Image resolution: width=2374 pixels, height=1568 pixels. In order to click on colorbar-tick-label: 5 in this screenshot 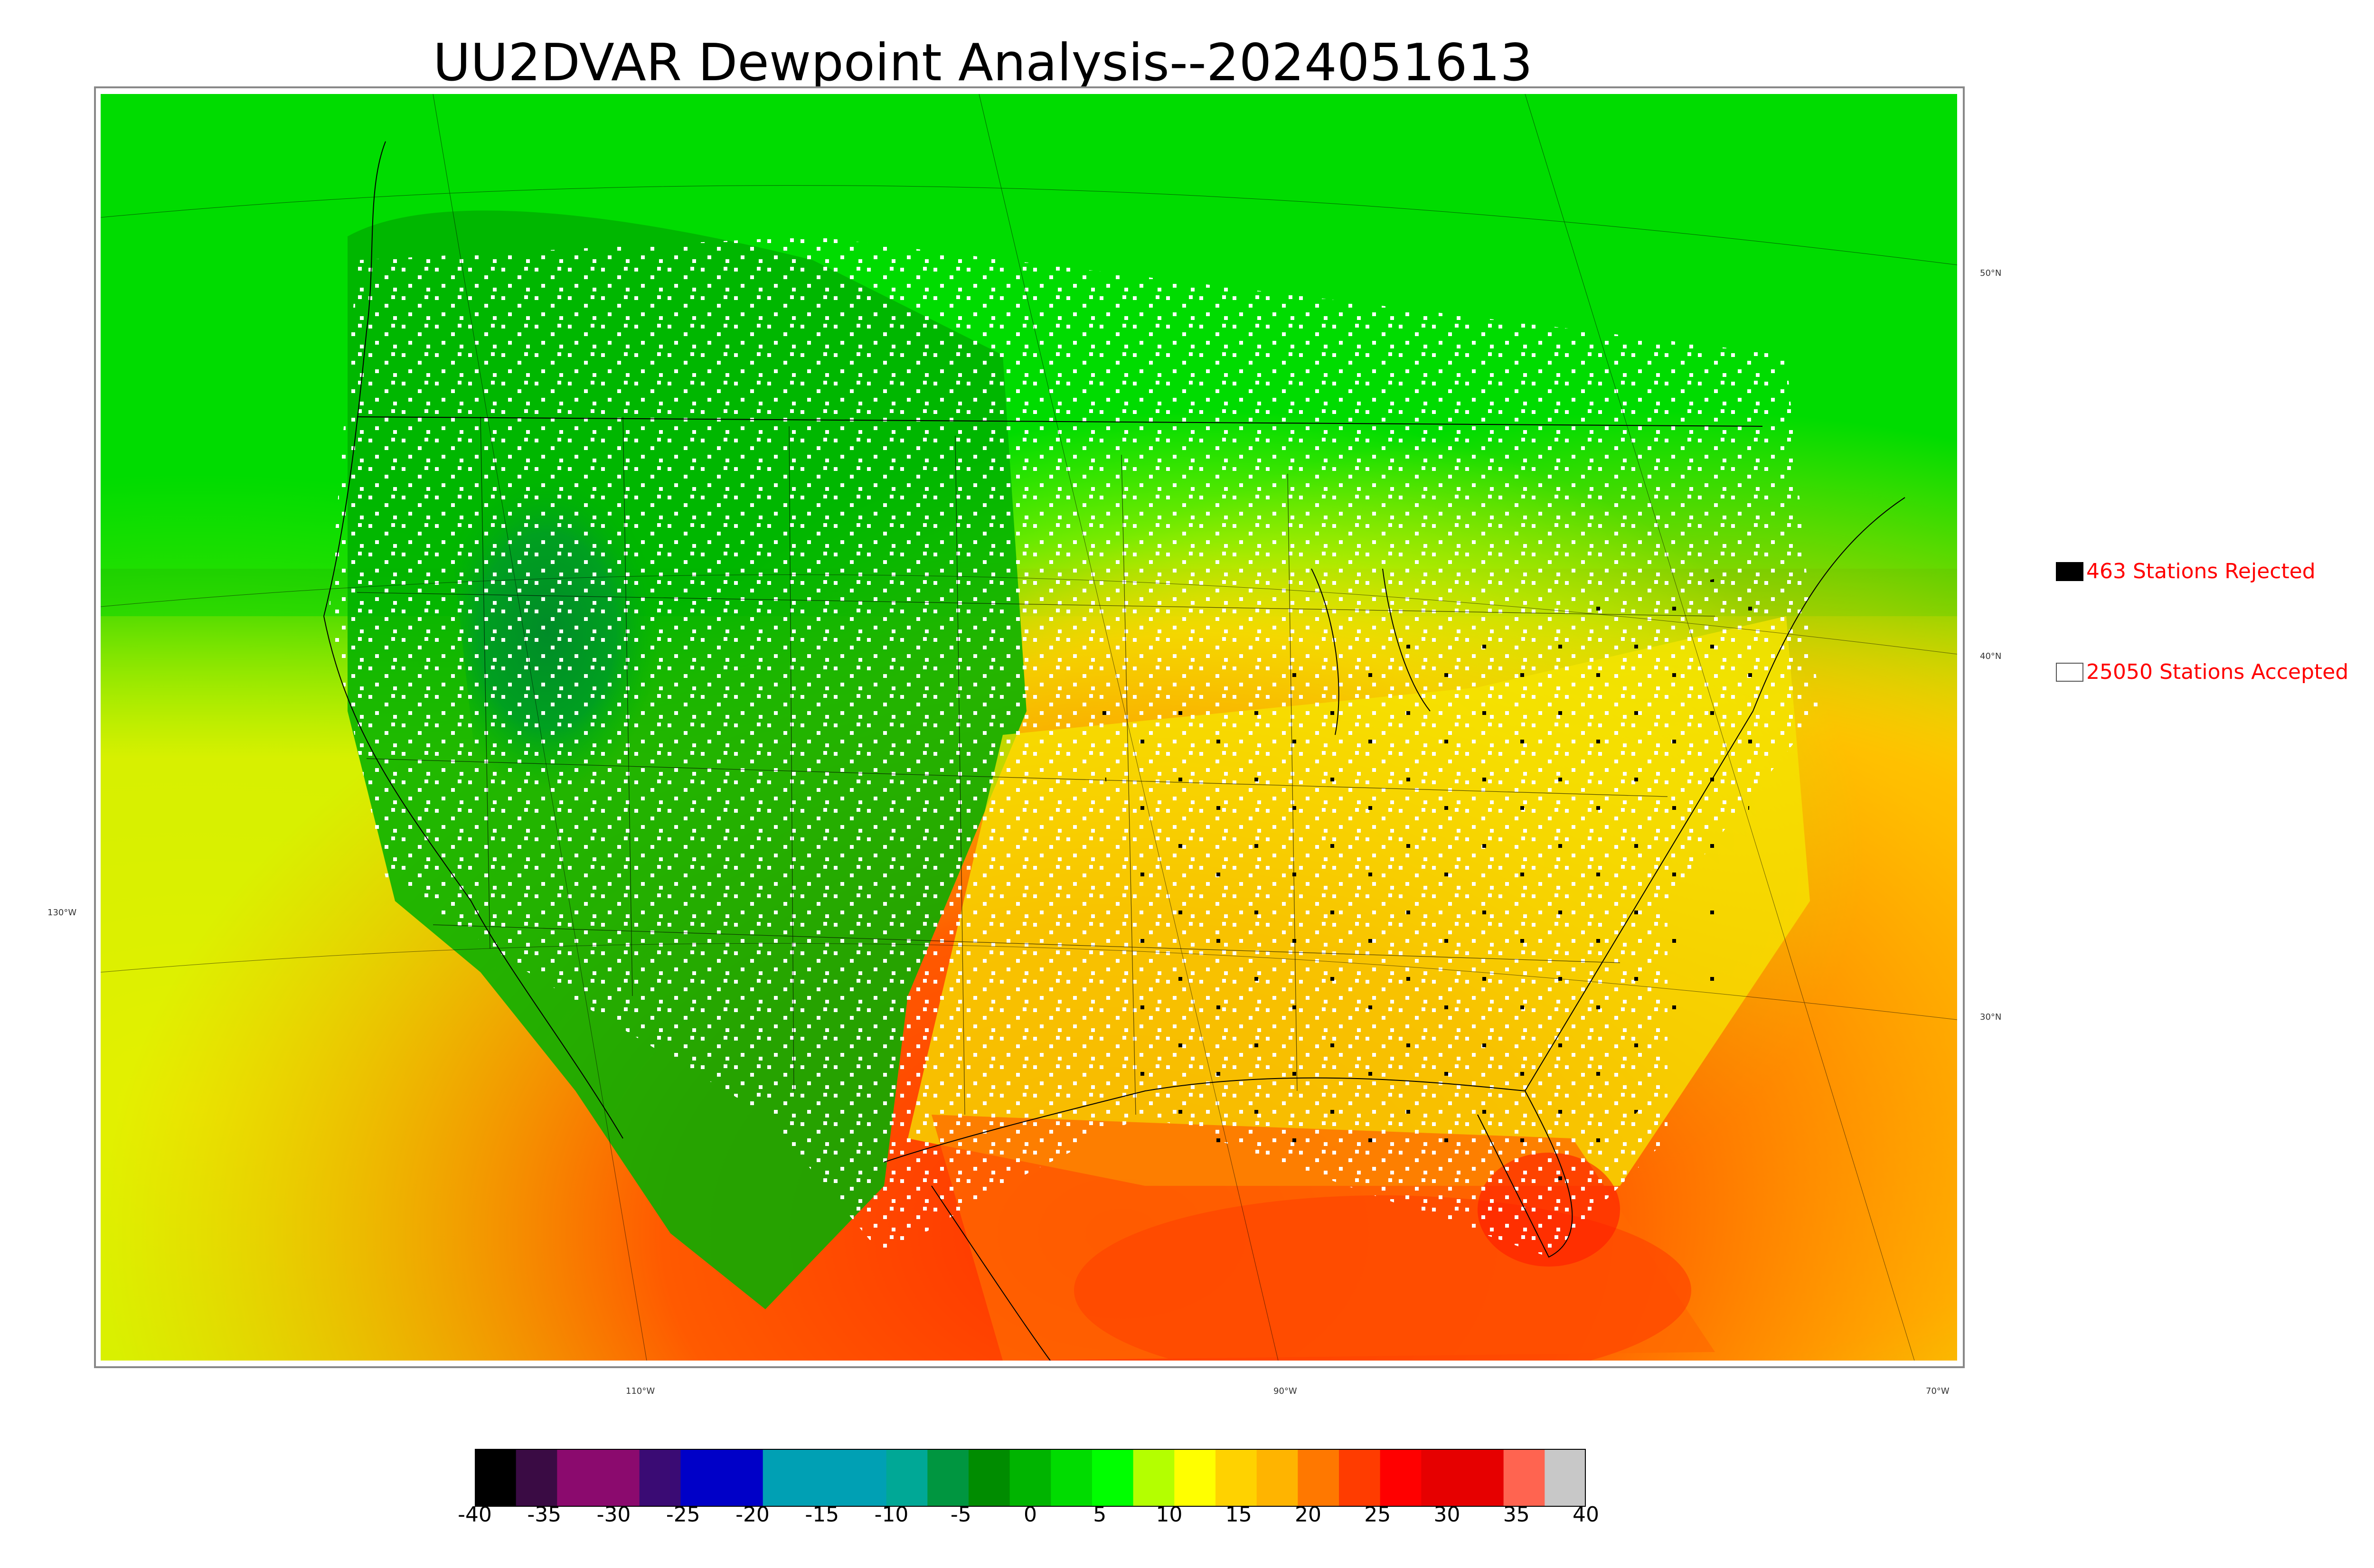, I will do `click(1100, 1515)`.